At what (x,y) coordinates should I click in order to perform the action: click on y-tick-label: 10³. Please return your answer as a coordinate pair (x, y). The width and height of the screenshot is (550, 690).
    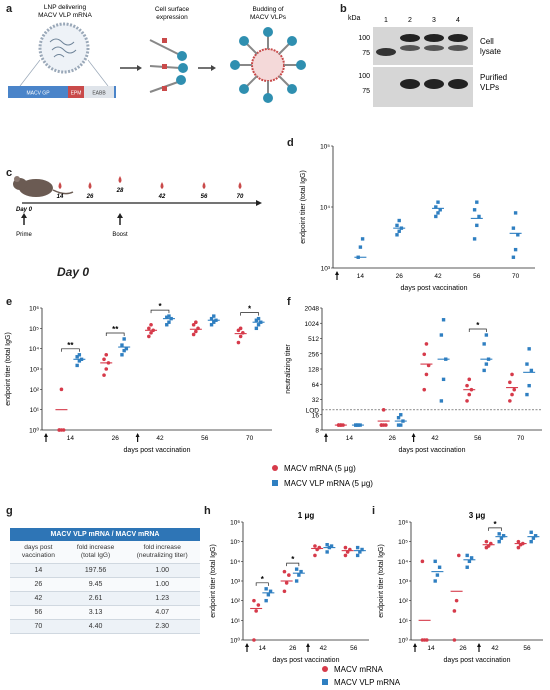
    Looking at the image, I should click on (236, 582).